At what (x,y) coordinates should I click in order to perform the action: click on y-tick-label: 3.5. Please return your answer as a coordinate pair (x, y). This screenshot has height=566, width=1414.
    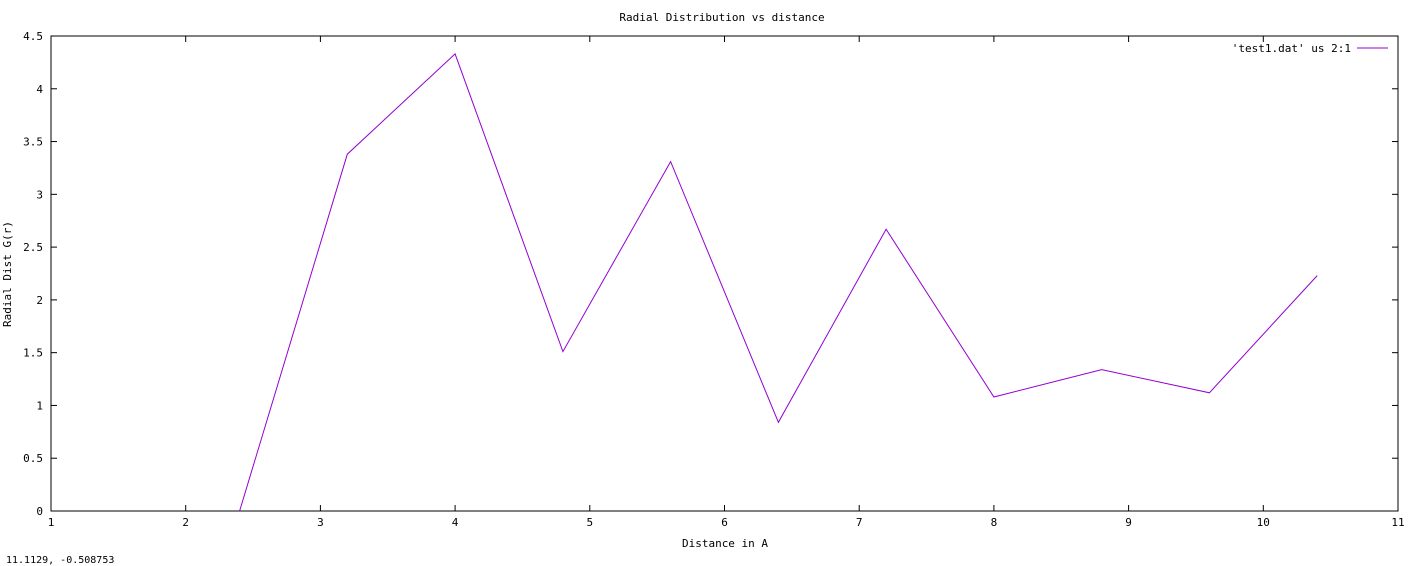
    Looking at the image, I should click on (33, 142).